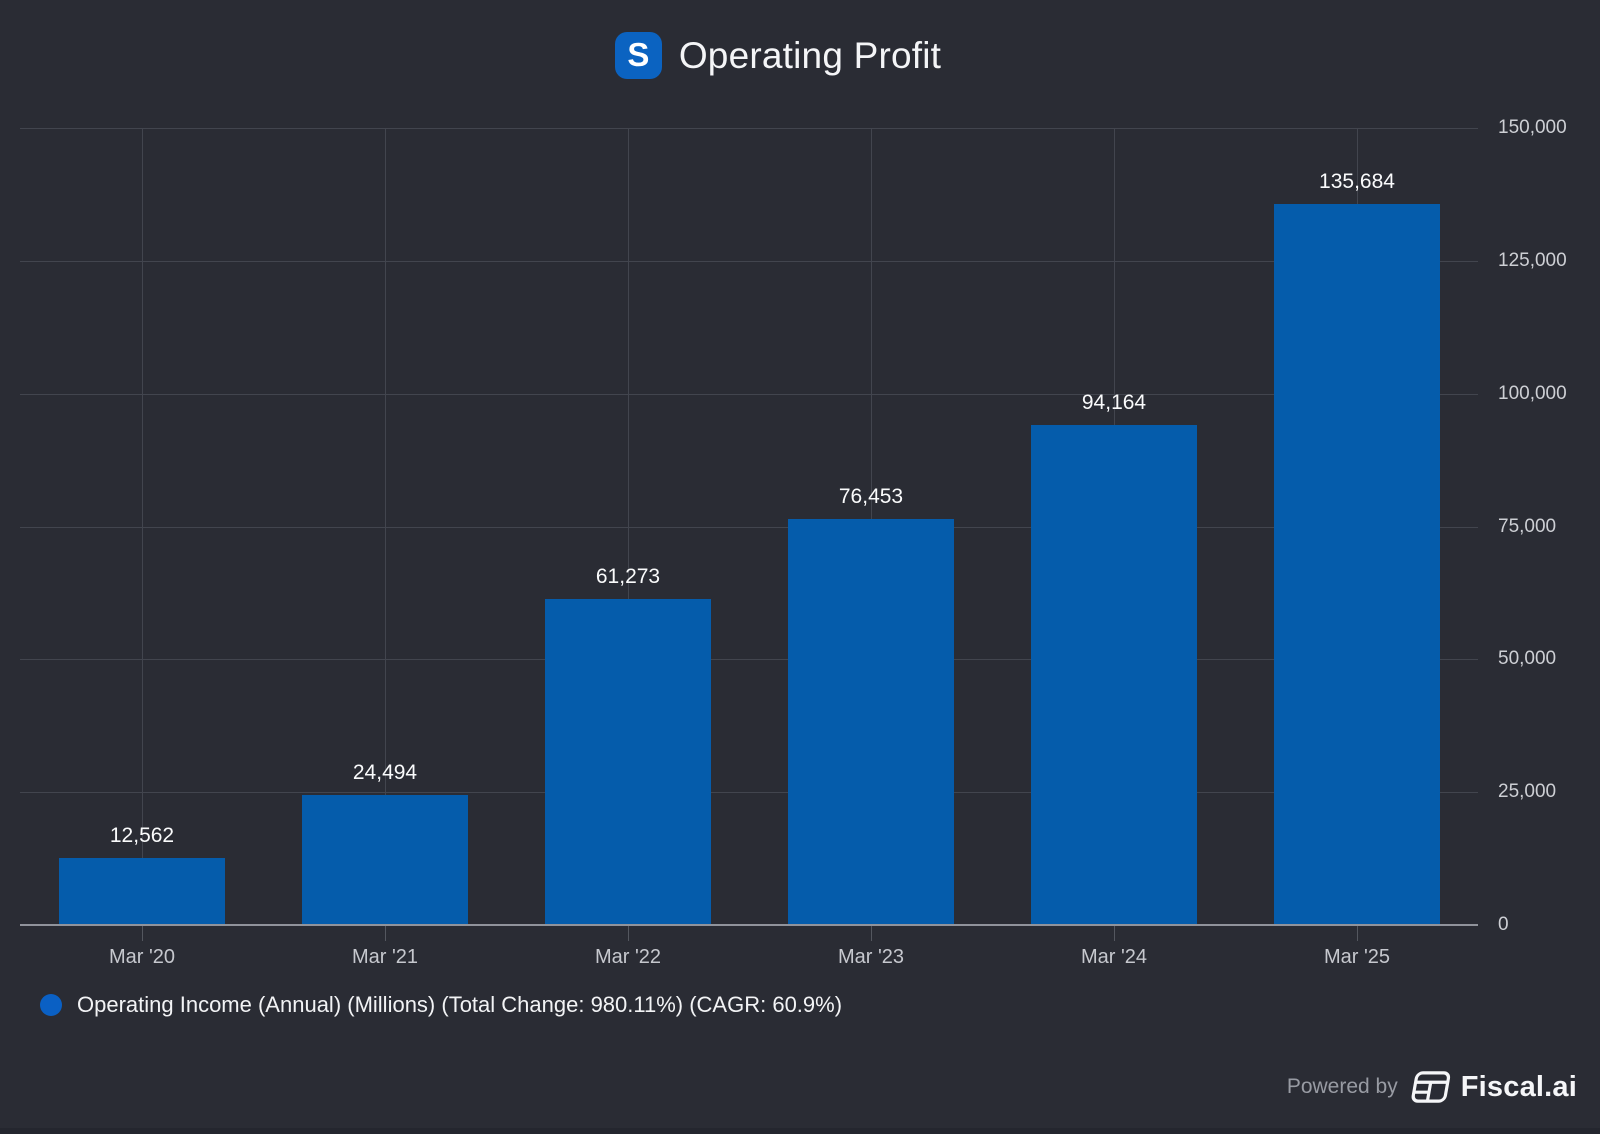  I want to click on x-axis-tick-label: Mar '24, so click(1114, 957).